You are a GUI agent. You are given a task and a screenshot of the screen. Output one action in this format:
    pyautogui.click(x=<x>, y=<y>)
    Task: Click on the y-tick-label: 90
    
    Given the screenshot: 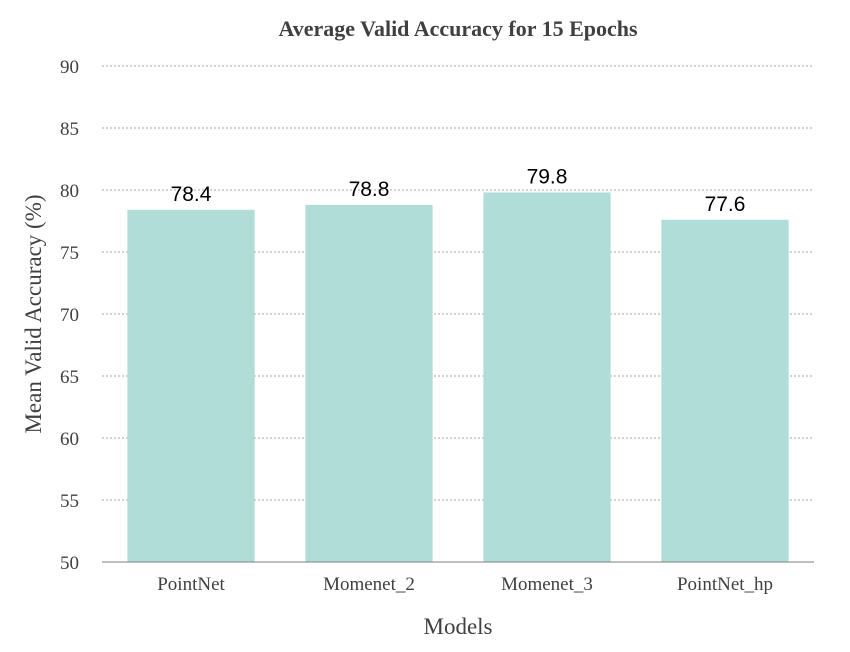 What is the action you would take?
    pyautogui.click(x=69, y=67)
    